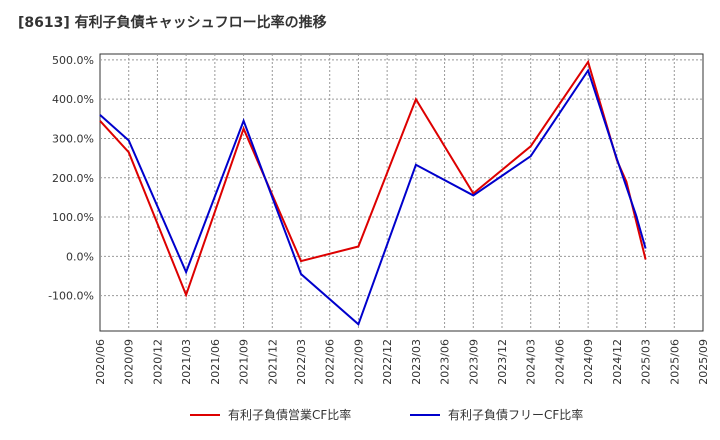  I want to click on x-tick-label: 2021/12, so click(272, 362).